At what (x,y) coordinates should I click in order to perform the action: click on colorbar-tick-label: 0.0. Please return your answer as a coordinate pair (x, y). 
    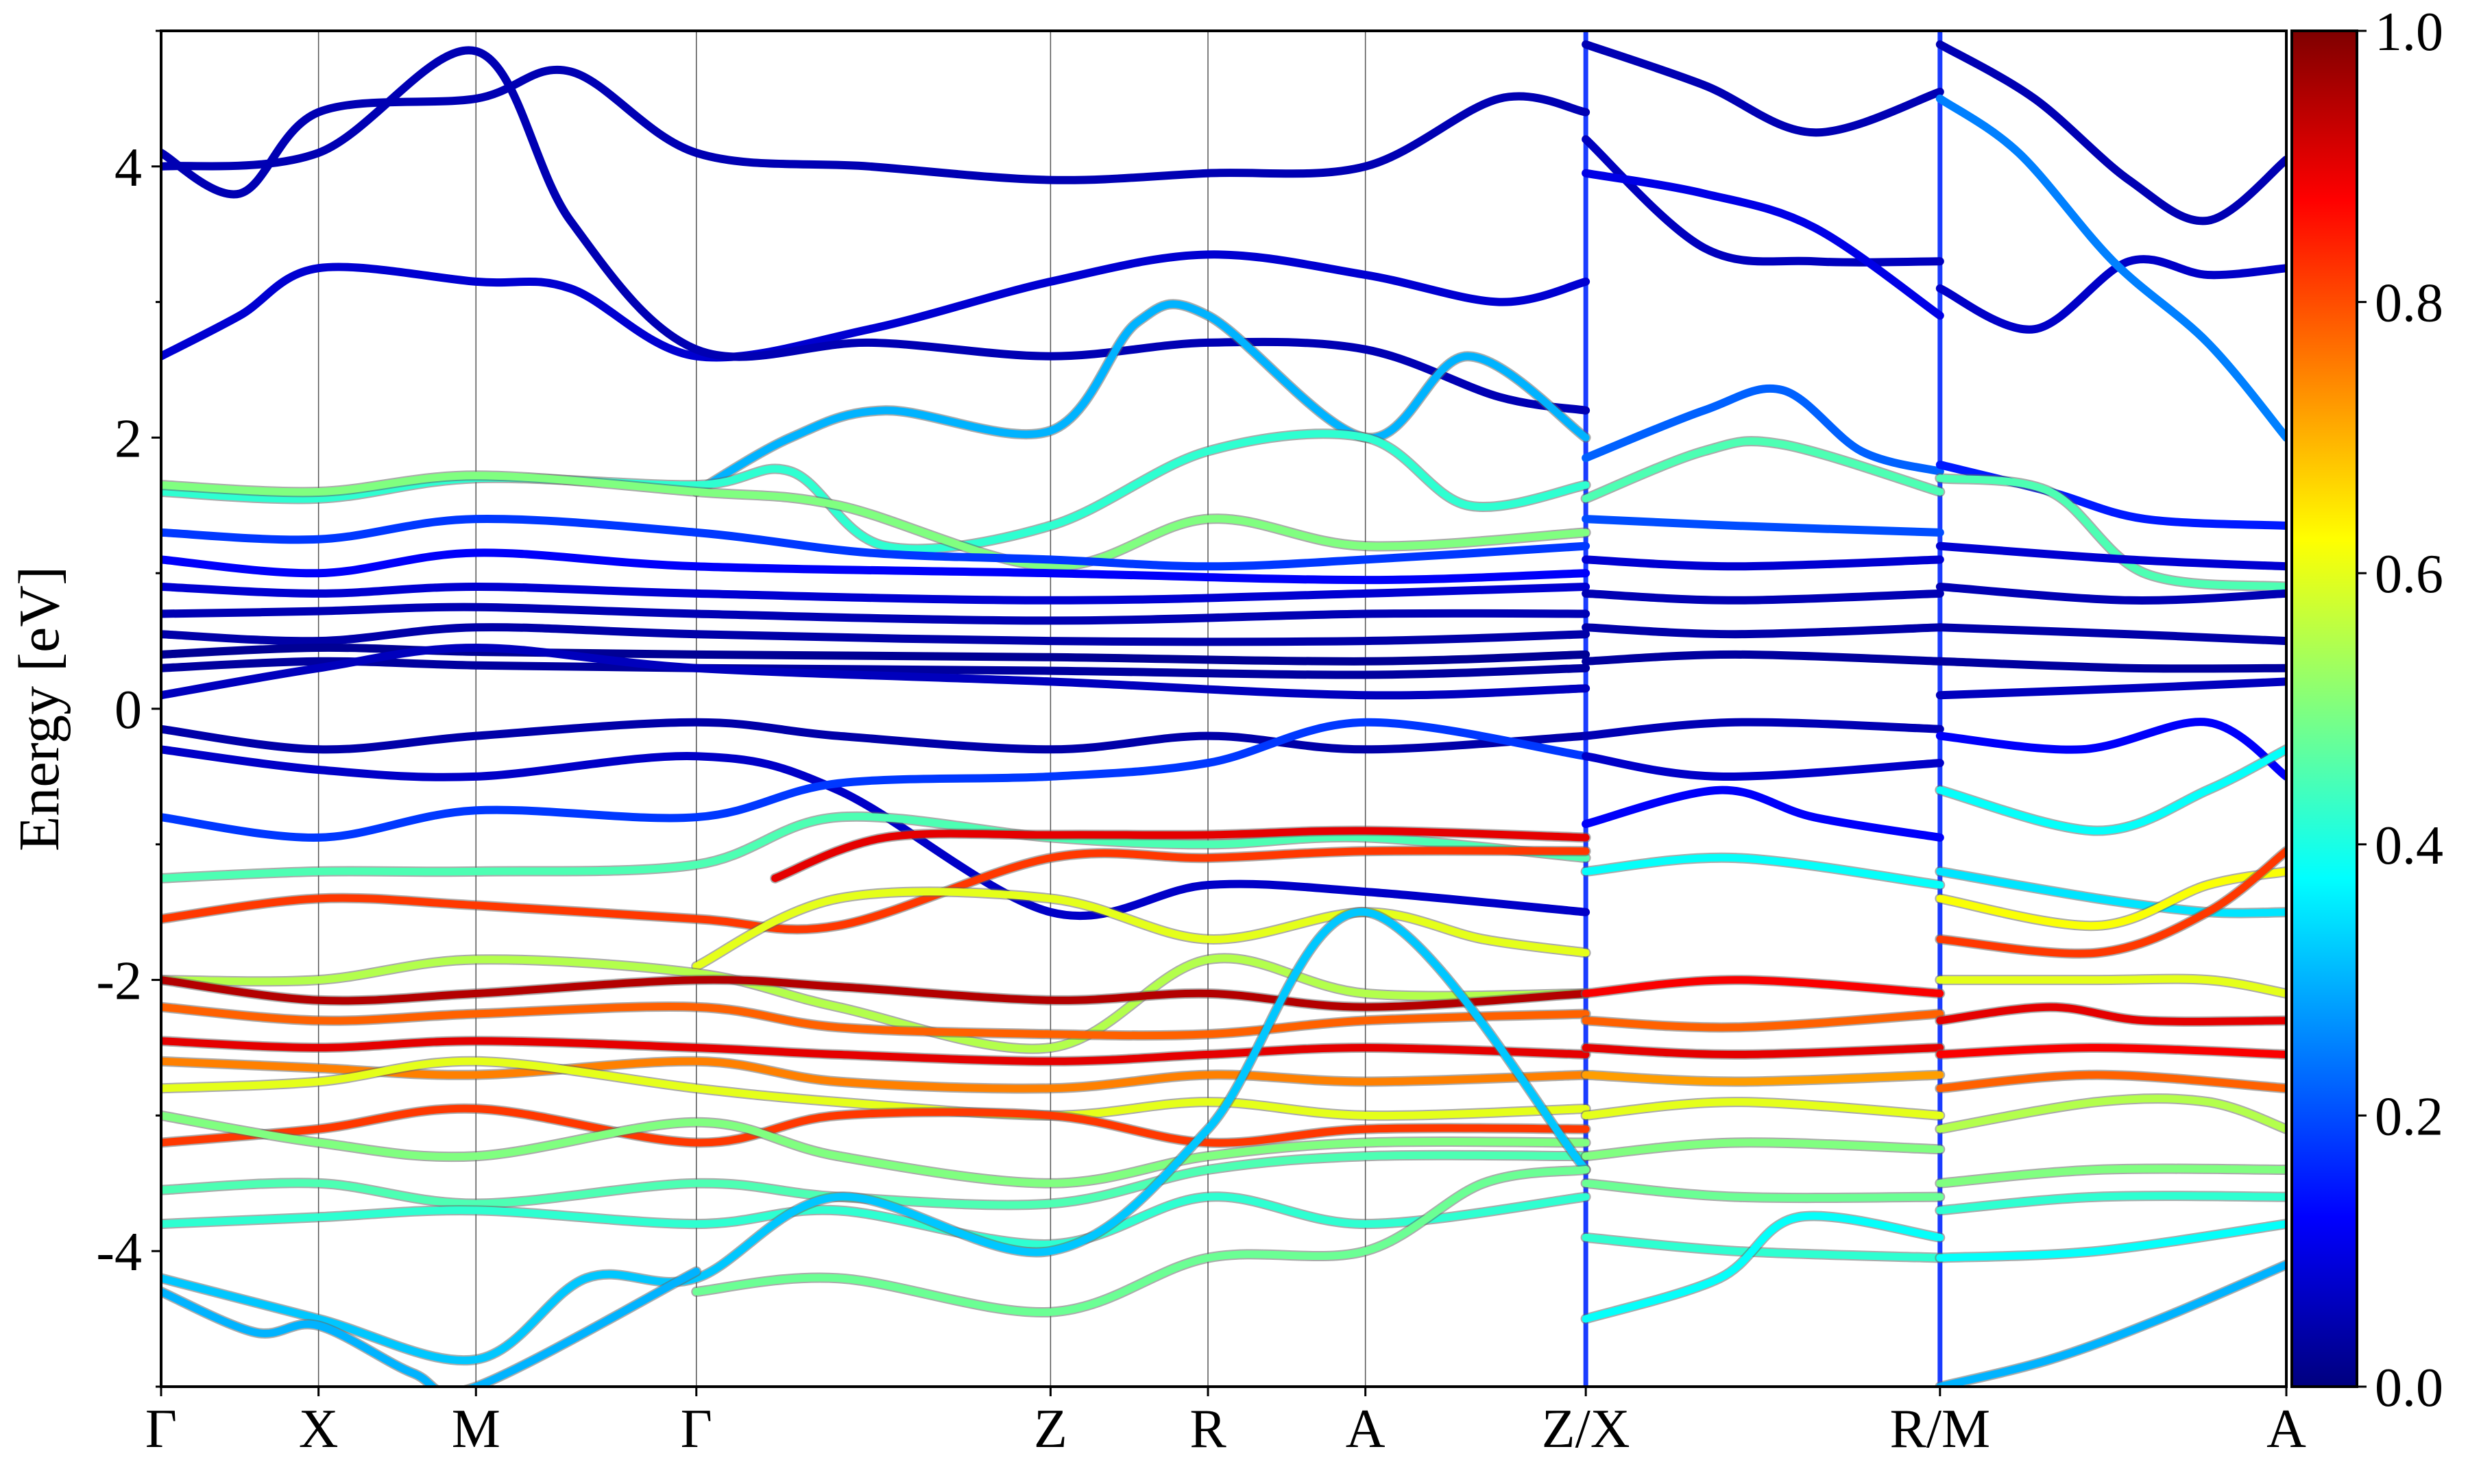
    Looking at the image, I should click on (2409, 1388).